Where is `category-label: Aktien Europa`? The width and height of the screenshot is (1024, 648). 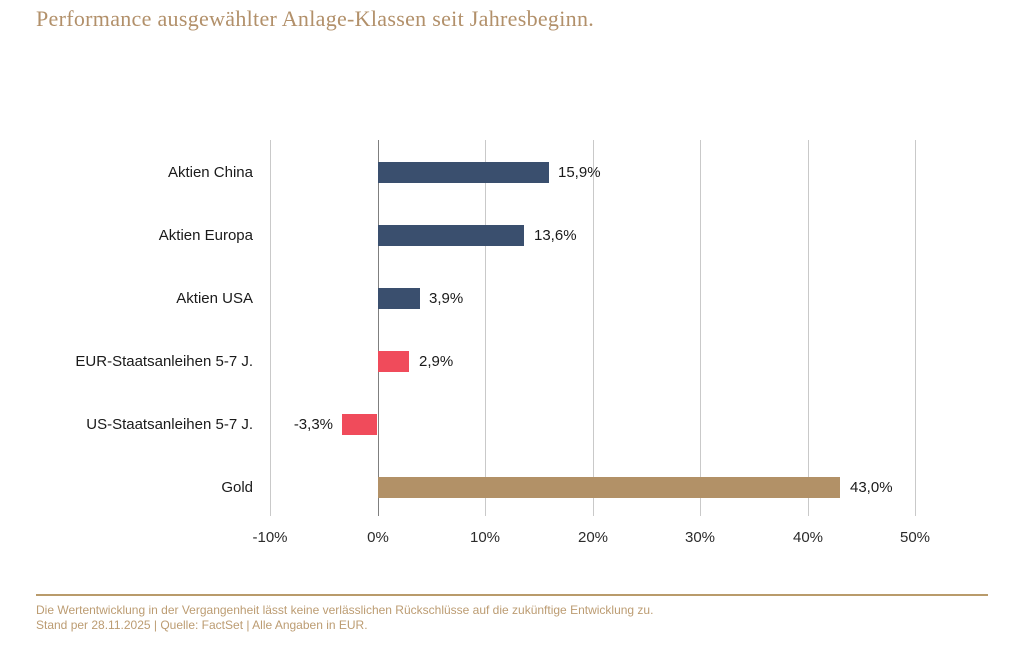
category-label: Aktien Europa is located at coordinates (205, 235).